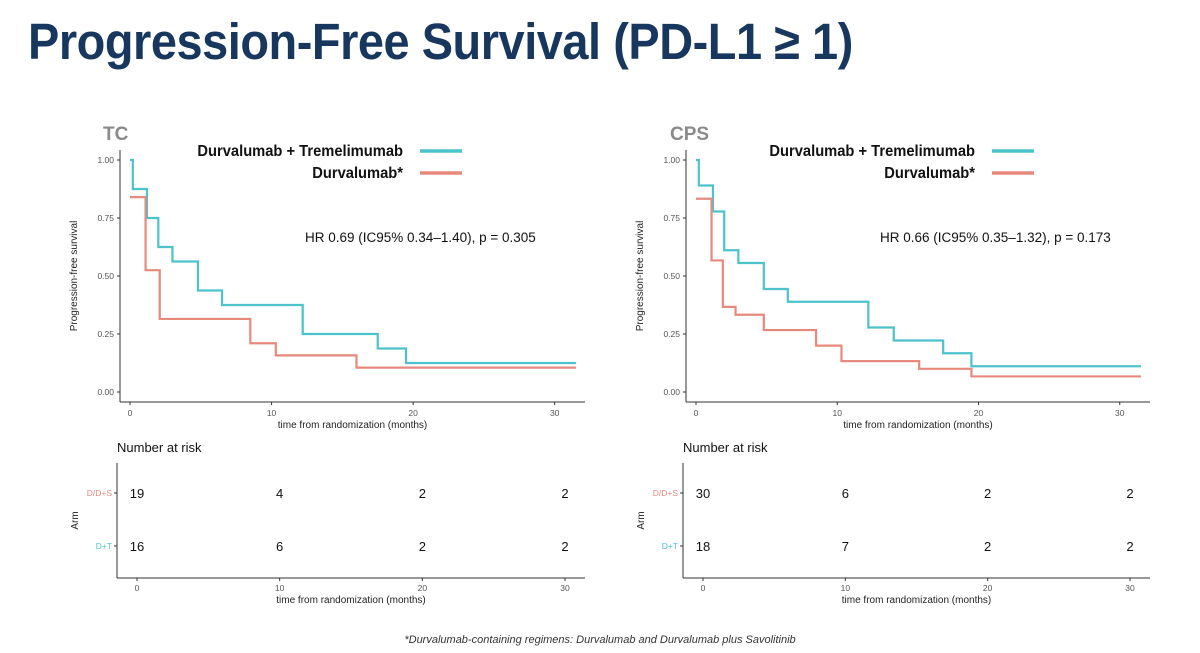 The height and width of the screenshot is (653, 1200). Describe the element at coordinates (845, 546) in the screenshot. I see `risk-value: 7` at that location.